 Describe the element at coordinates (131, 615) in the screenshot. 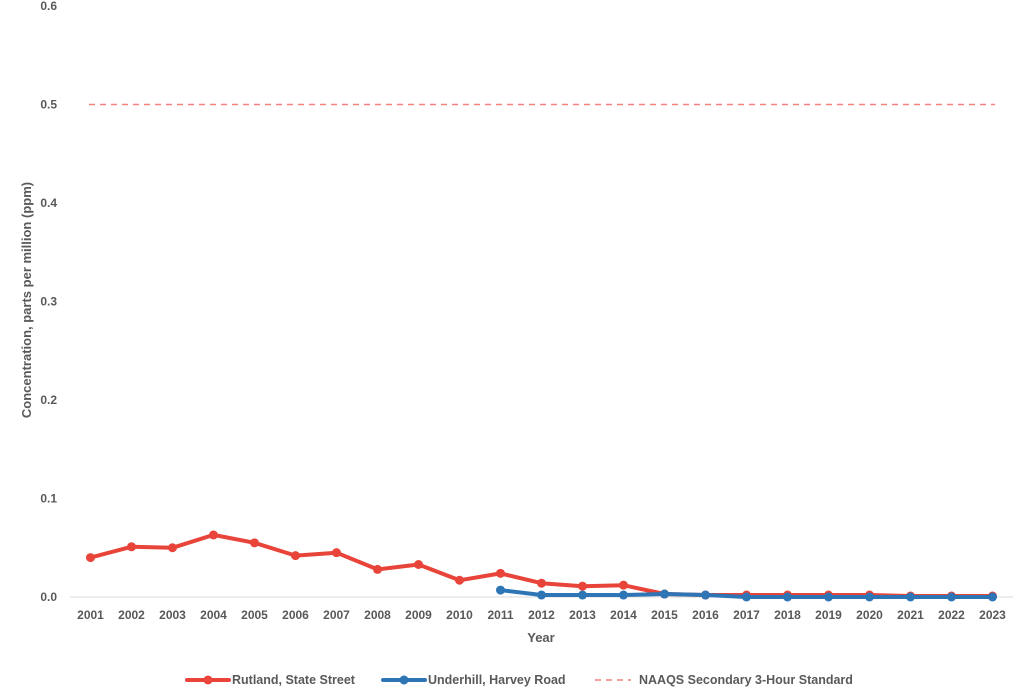

I see `x-tick-label: 2002` at that location.